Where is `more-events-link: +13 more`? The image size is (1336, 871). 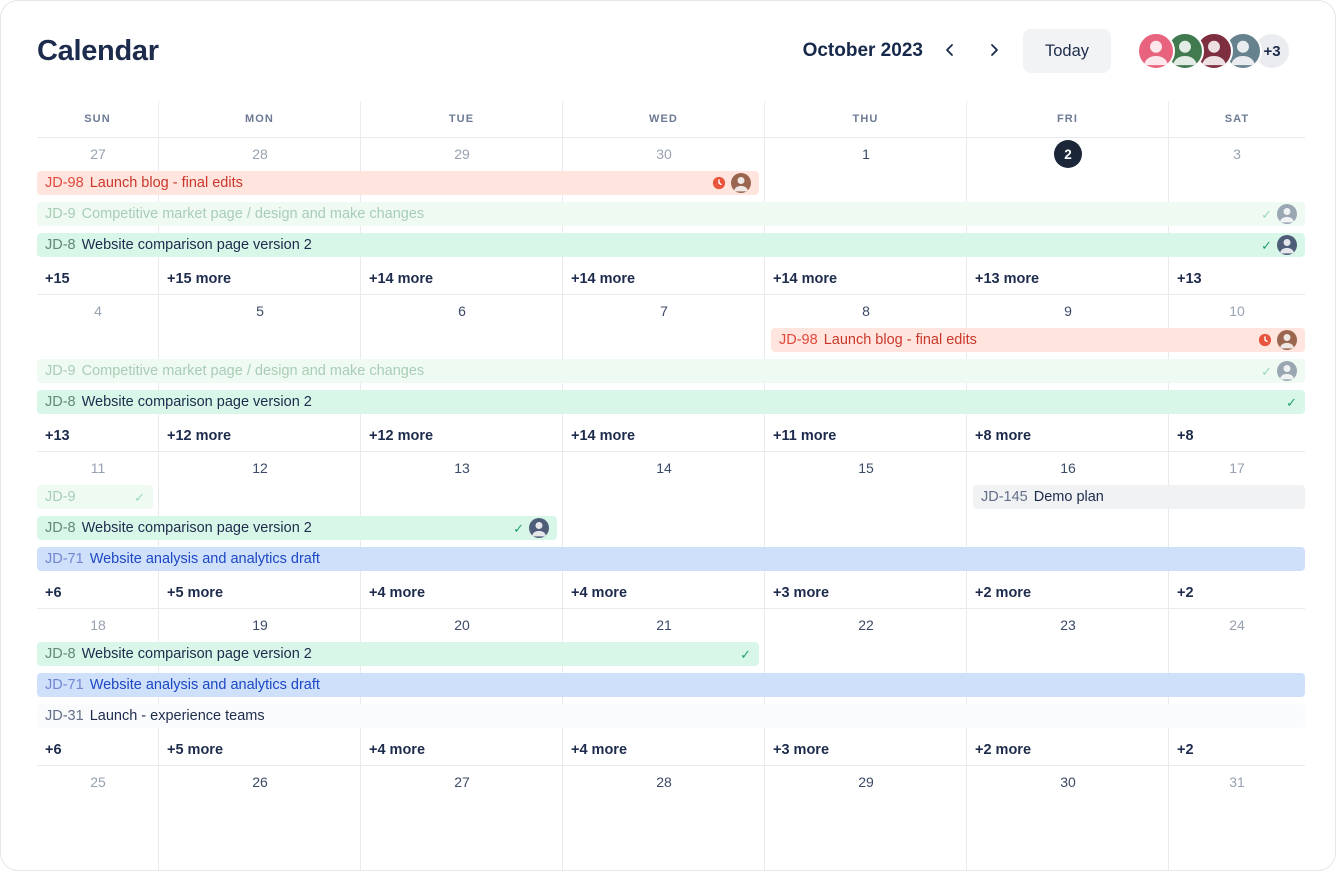
more-events-link: +13 more is located at coordinates (1007, 279).